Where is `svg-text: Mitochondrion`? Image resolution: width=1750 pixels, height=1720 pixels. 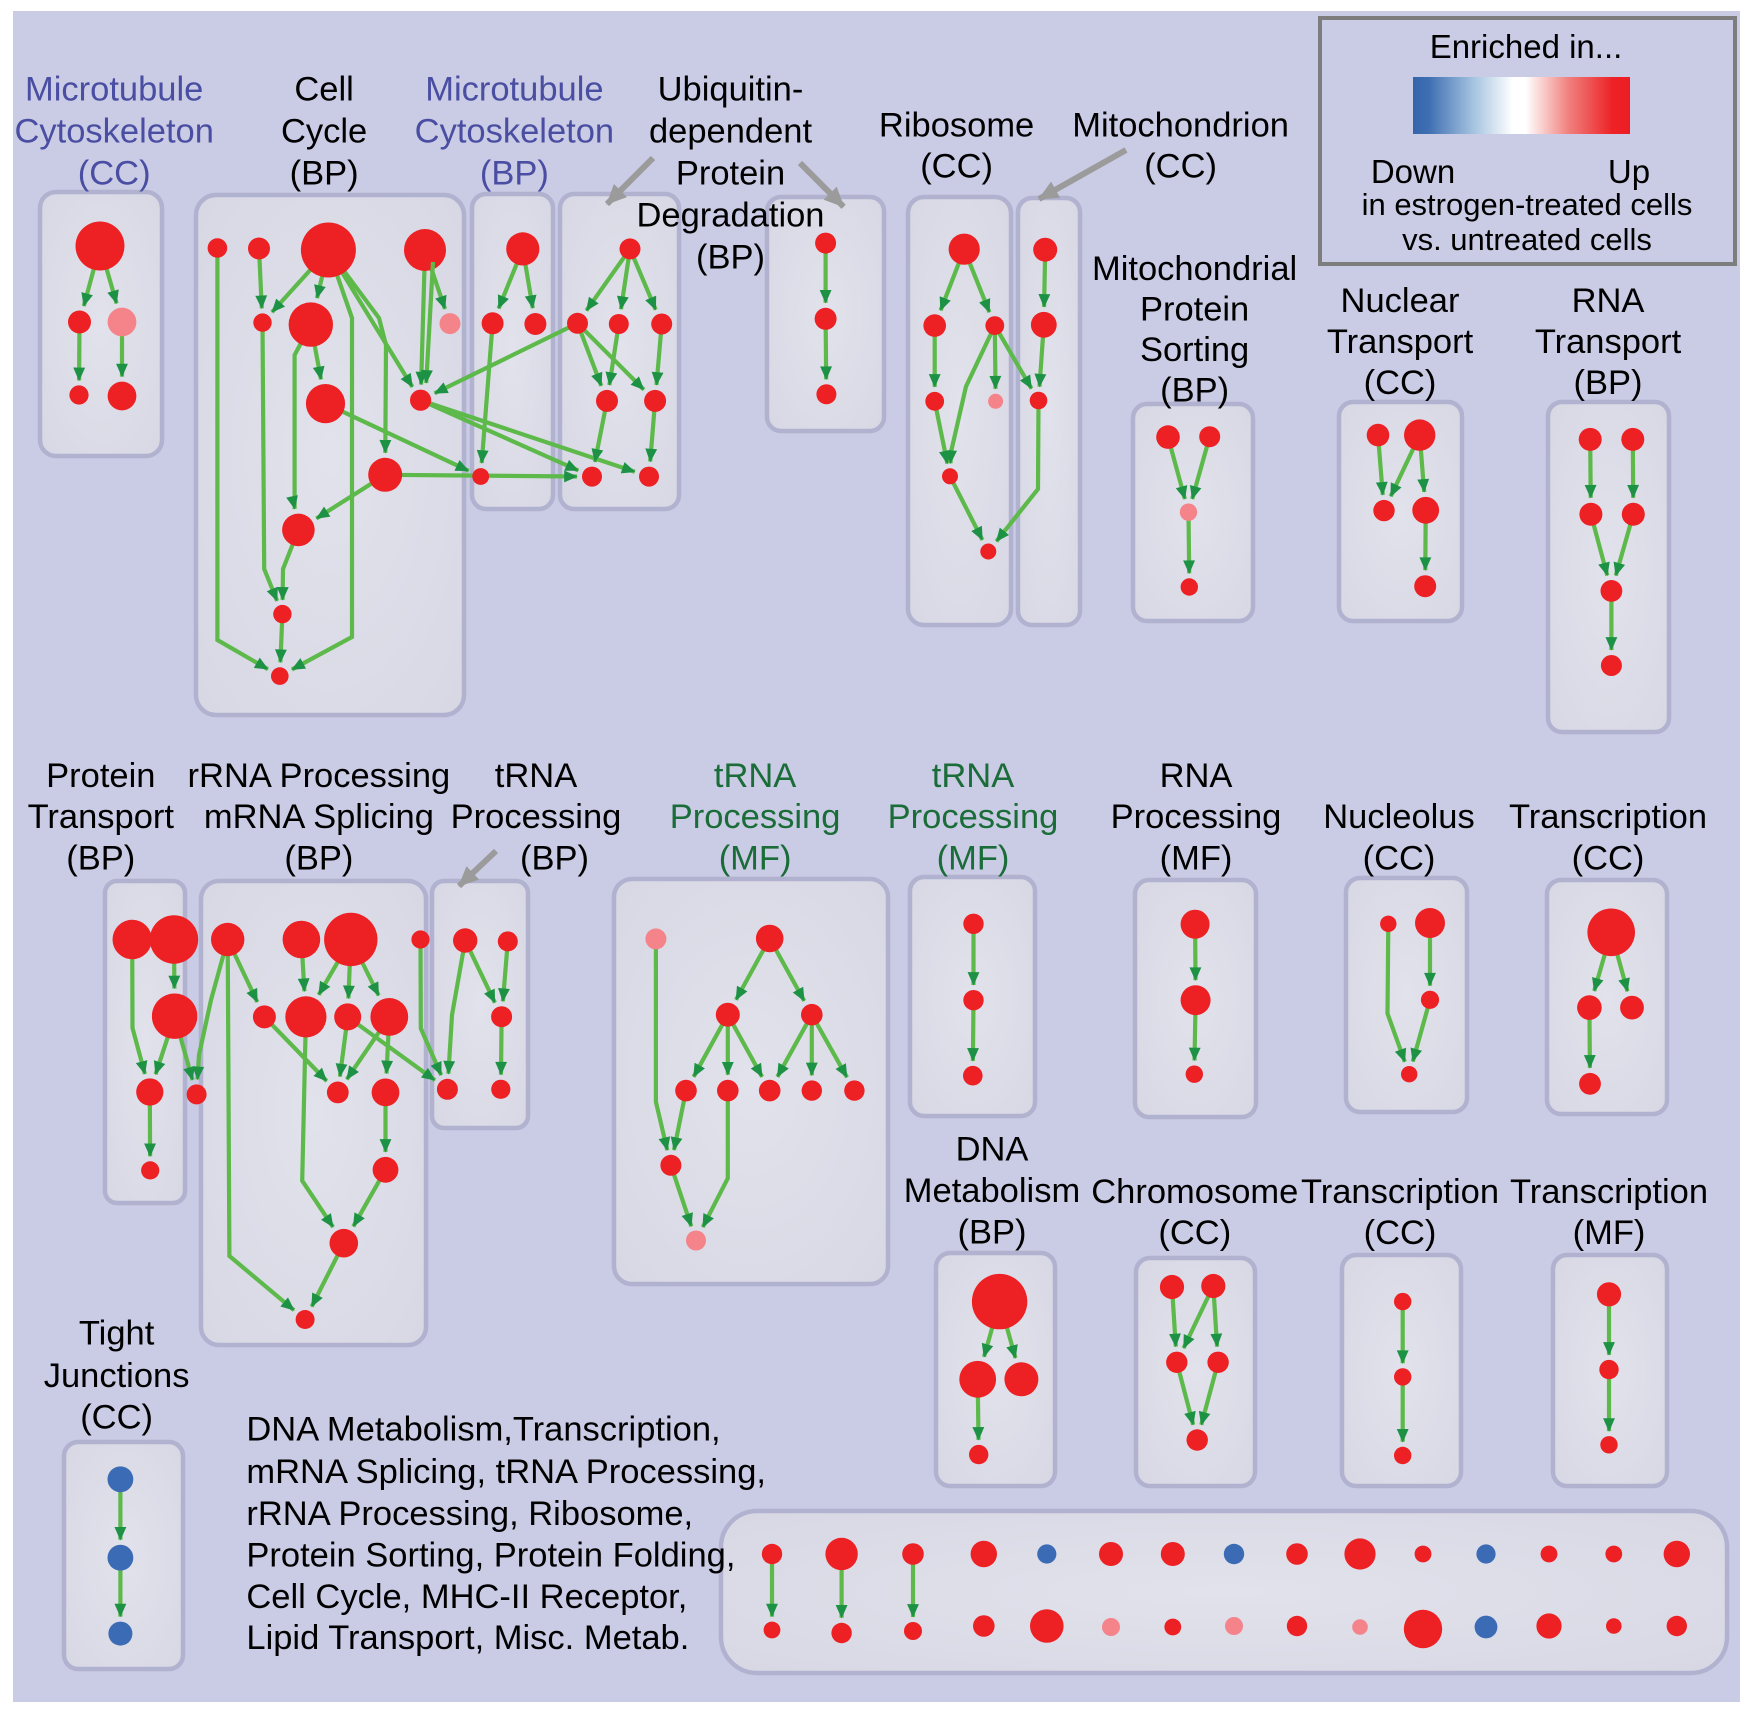 svg-text: Mitochondrion is located at coordinates (1180, 125).